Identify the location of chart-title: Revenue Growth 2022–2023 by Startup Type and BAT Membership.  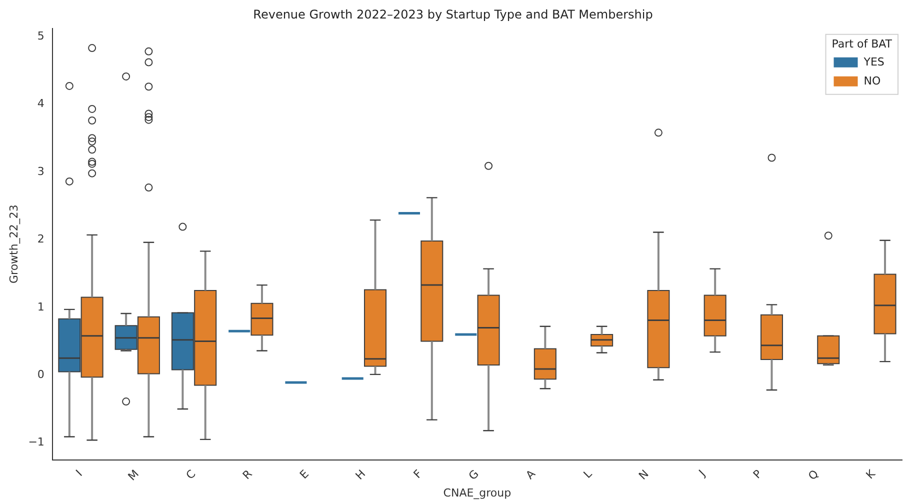
(453, 14).